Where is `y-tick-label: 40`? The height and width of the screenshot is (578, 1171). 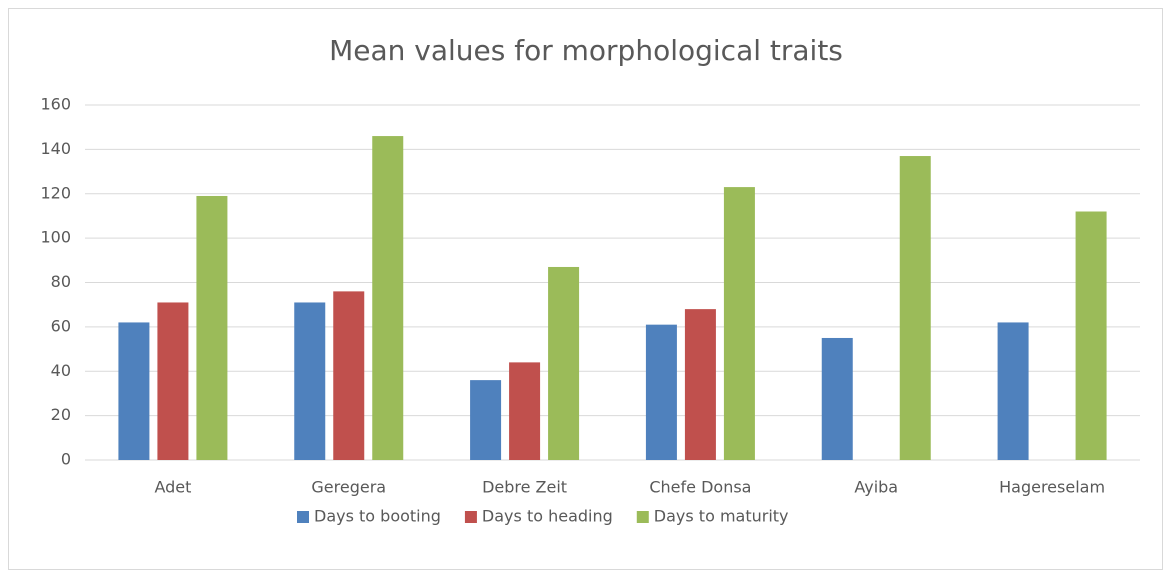 y-tick-label: 40 is located at coordinates (61, 370).